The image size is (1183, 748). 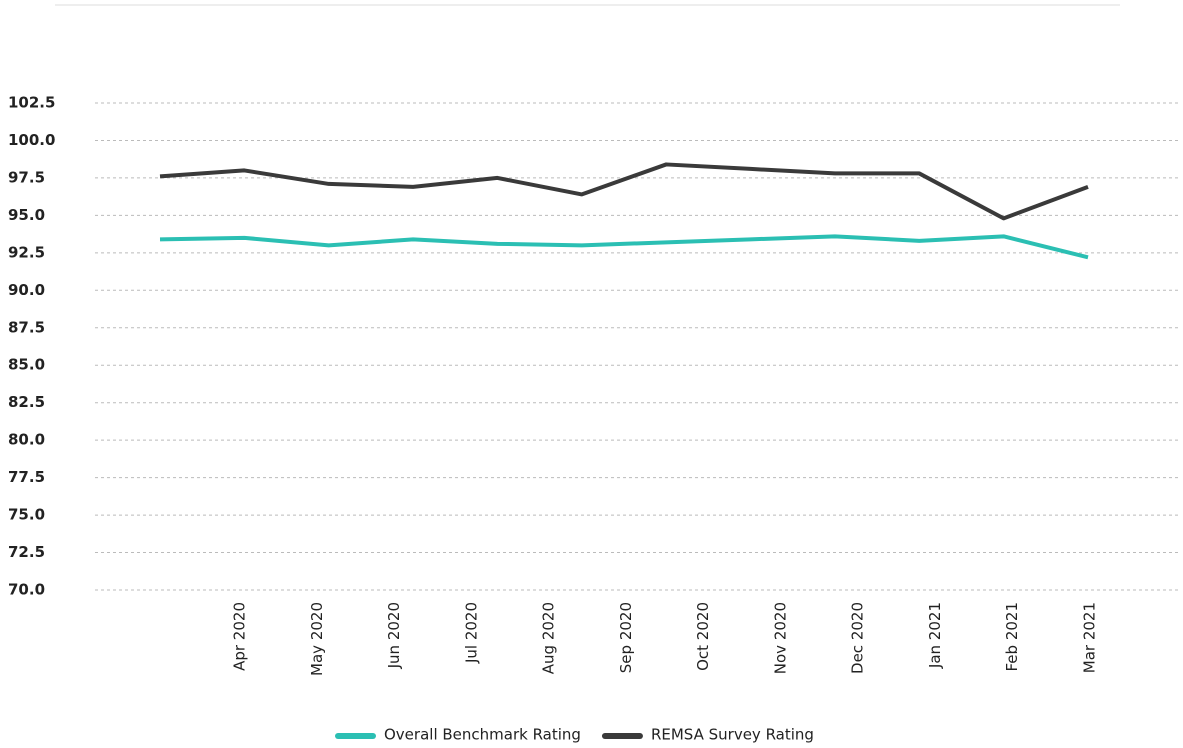 I want to click on y-tick-label: 85.0, so click(x=26, y=365).